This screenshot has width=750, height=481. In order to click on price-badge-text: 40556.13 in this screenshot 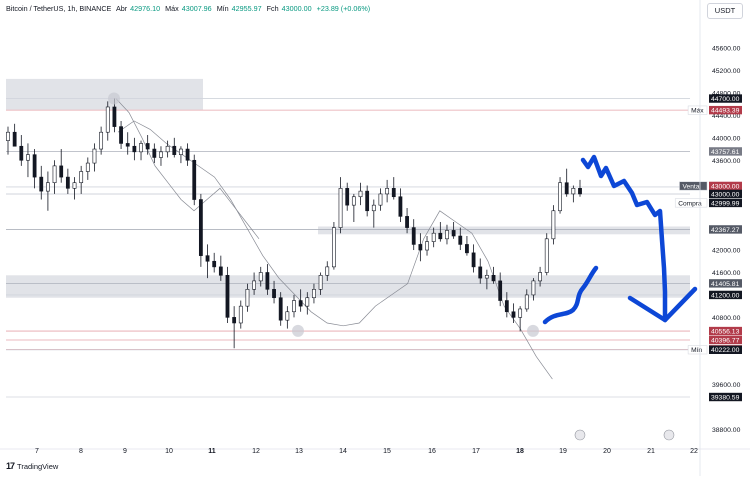, I will do `click(725, 331)`.